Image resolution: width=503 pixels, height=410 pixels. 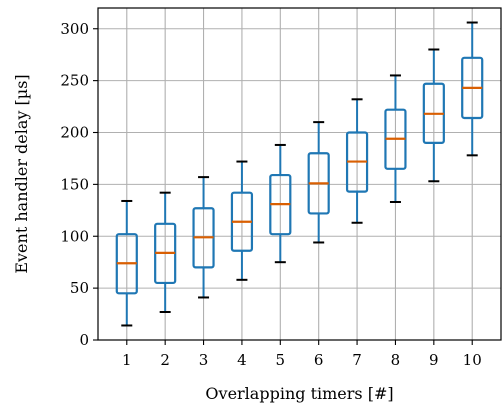 What do you see at coordinates (242, 360) in the screenshot?
I see `x-tick-label: 4` at bounding box center [242, 360].